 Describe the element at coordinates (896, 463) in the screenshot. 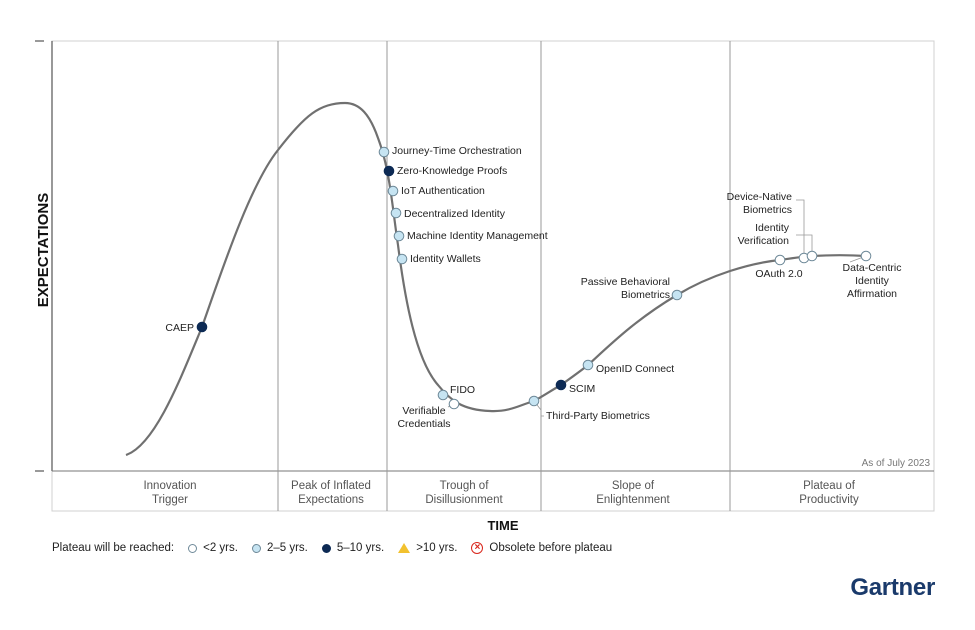

I see `as-of-label: As of July 2023` at that location.